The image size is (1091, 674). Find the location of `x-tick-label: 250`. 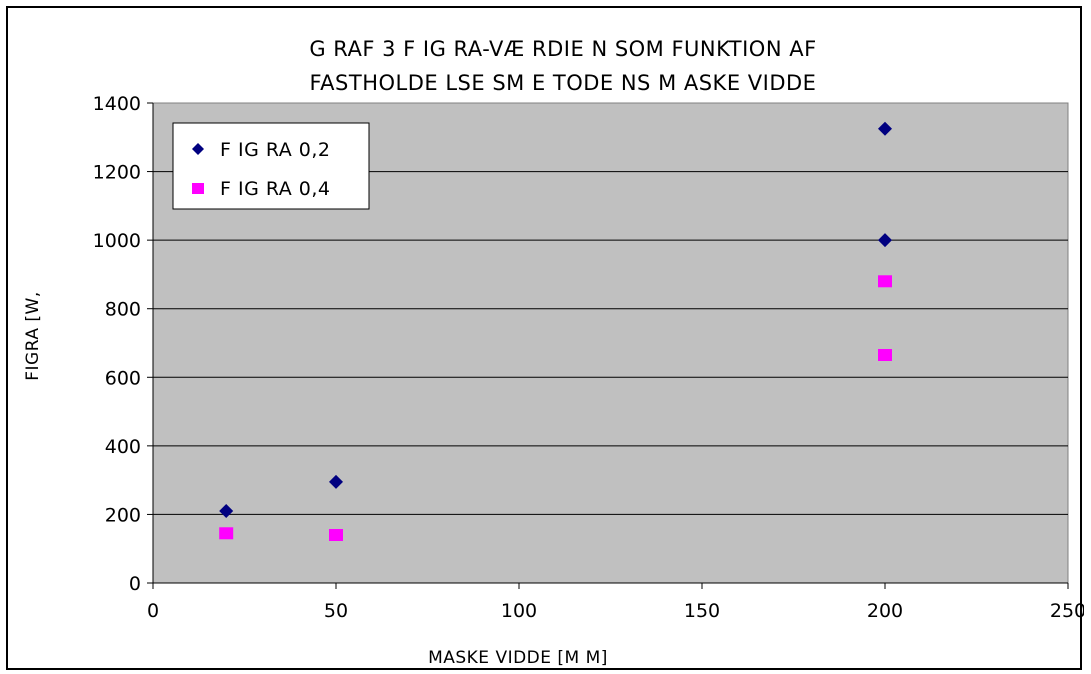

x-tick-label: 250 is located at coordinates (1067, 611).